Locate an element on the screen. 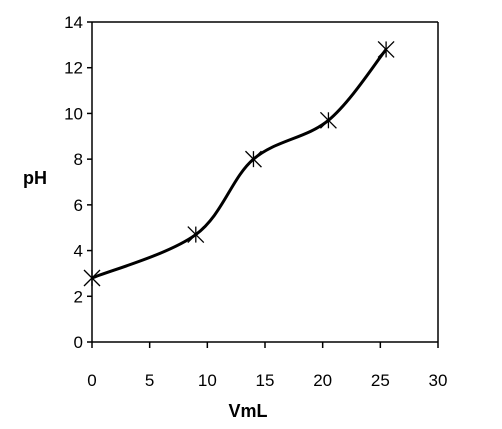 Image resolution: width=502 pixels, height=429 pixels. x-tick-label: 5 is located at coordinates (149, 380).